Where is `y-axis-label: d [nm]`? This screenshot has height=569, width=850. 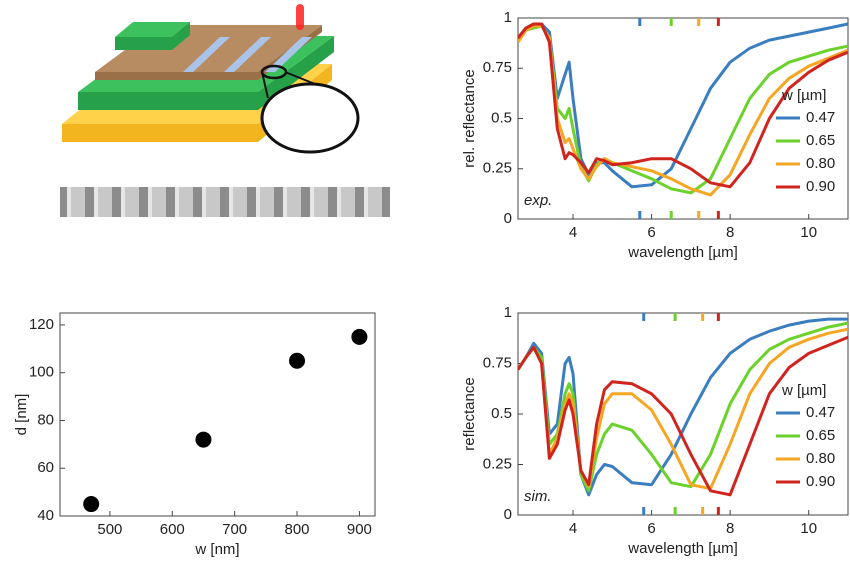
y-axis-label: d [nm] is located at coordinates (21, 415).